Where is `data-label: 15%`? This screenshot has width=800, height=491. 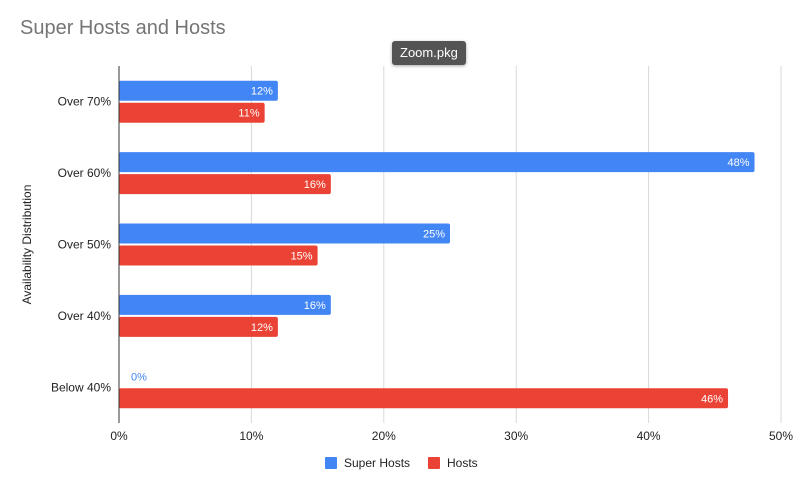 data-label: 15% is located at coordinates (302, 257).